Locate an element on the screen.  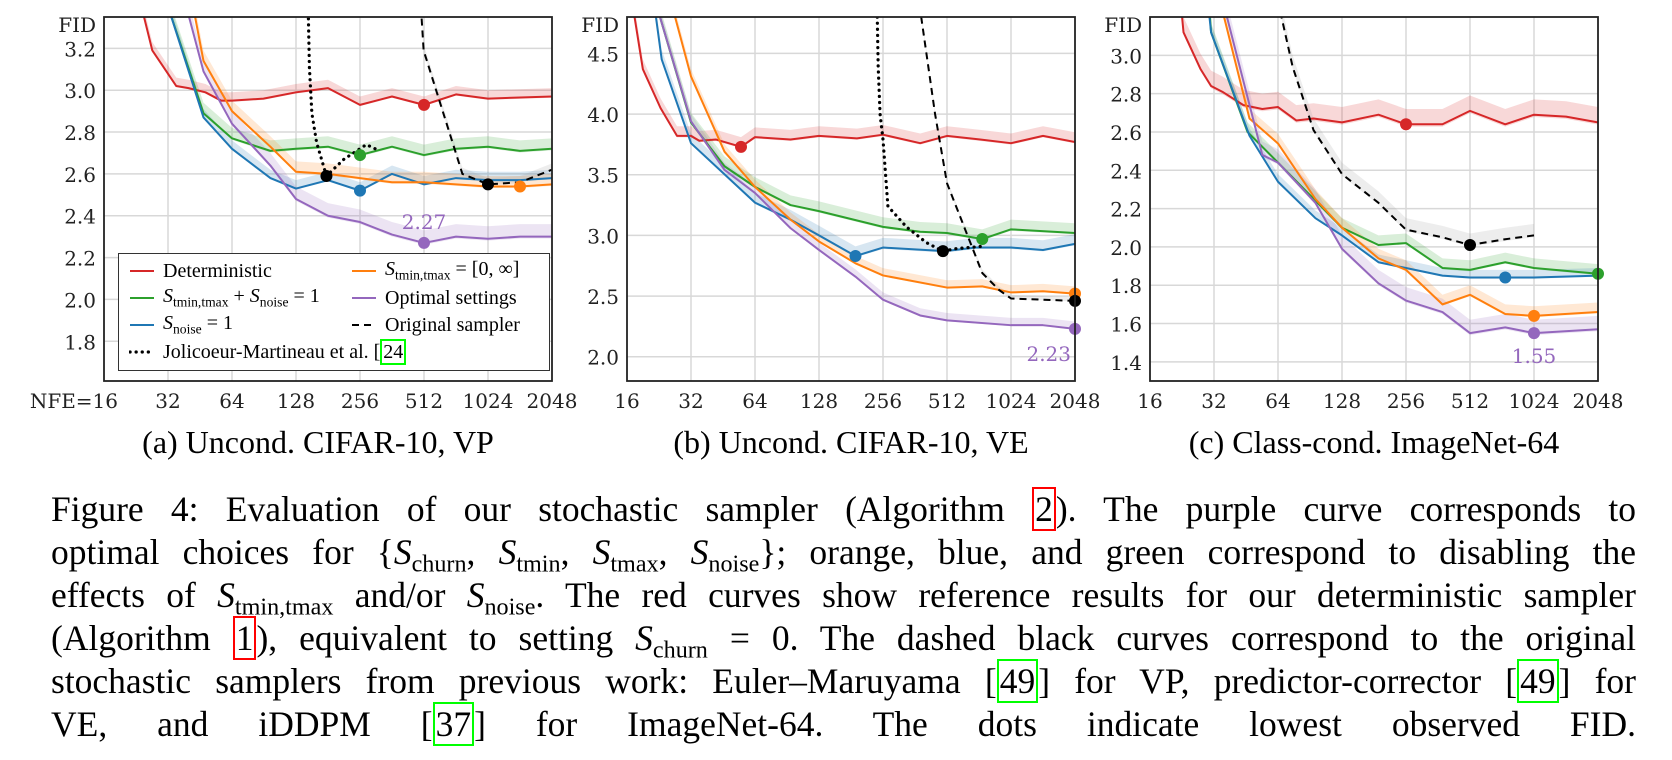
subcaption-c: (c) Class-cond. ImageNet-64 is located at coordinates (1374, 442).